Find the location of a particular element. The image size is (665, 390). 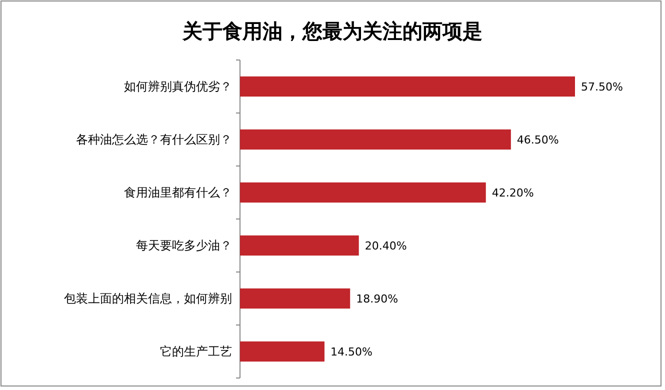

chart-title: 关于食用油，您最为关注的两项是 is located at coordinates (332, 31).